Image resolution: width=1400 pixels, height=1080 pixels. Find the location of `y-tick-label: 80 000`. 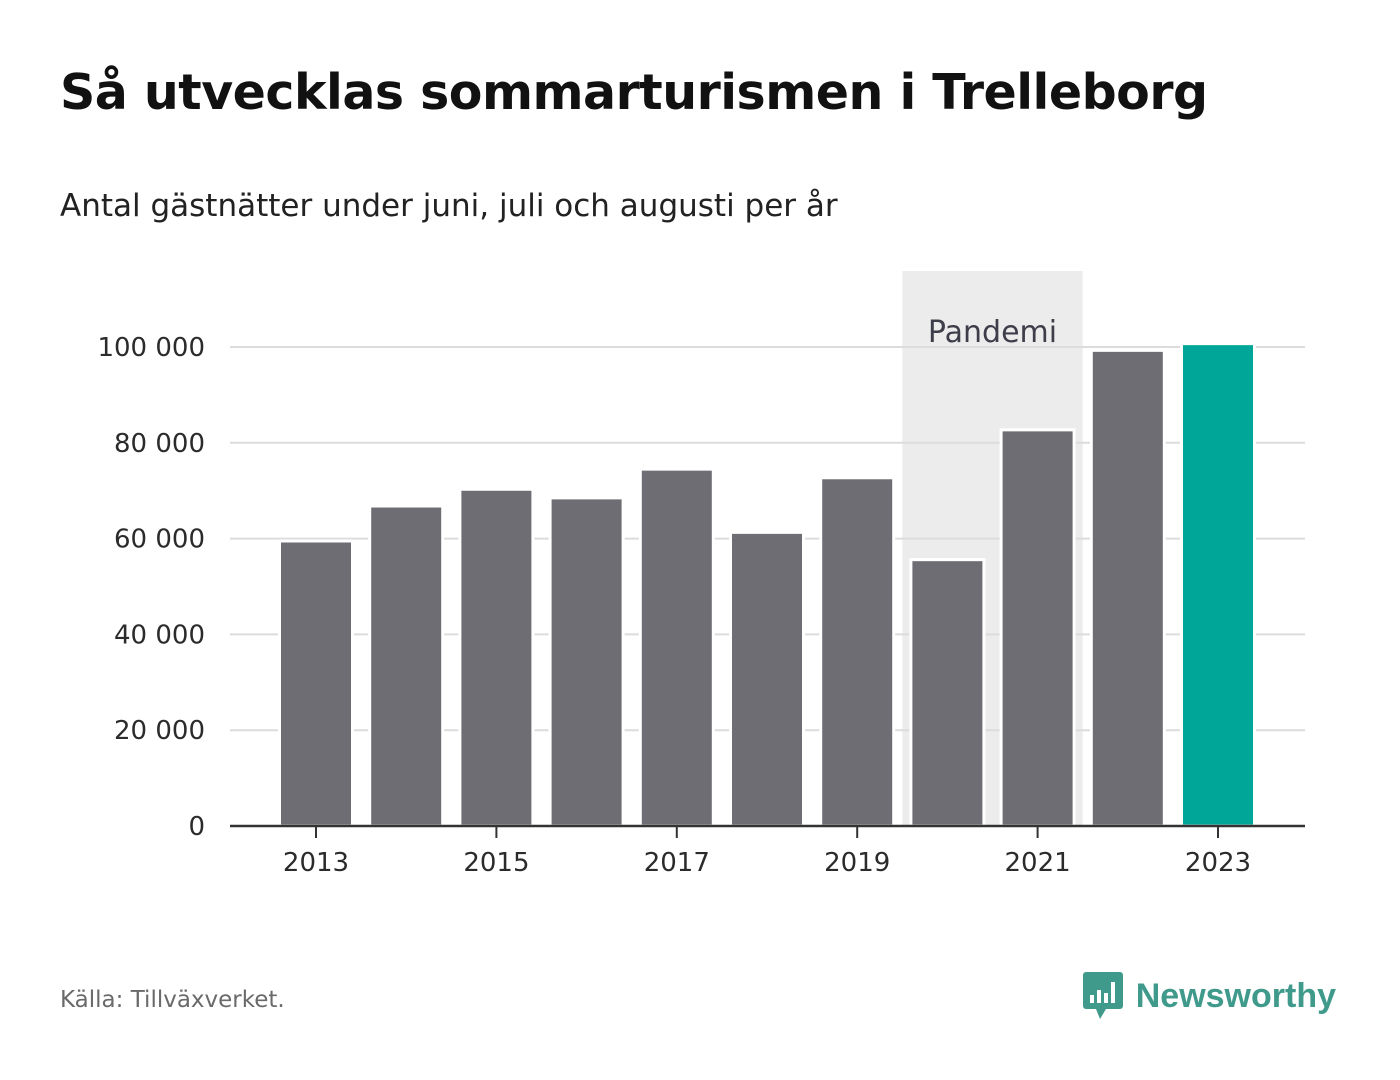

y-tick-label: 80 000 is located at coordinates (159, 444).